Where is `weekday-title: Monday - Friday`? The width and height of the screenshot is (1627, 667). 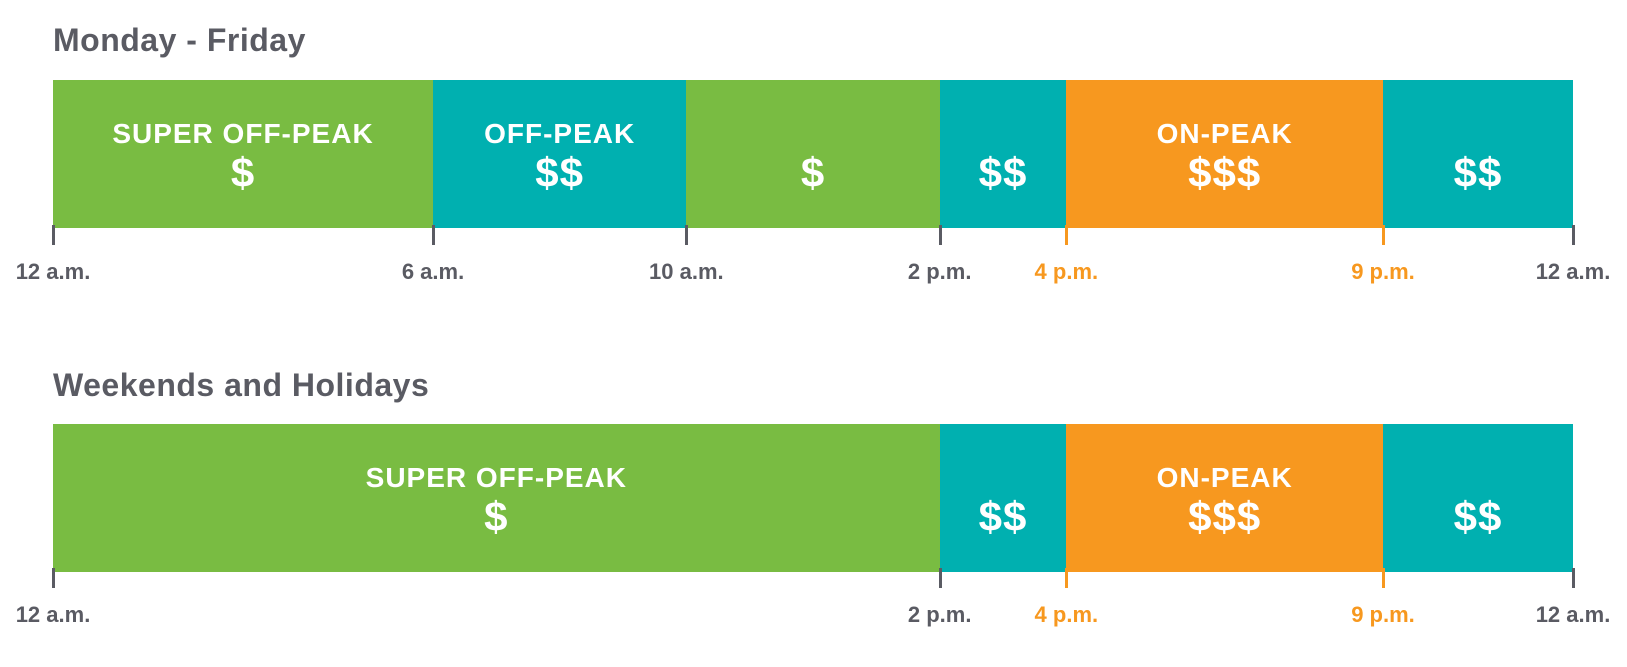 weekday-title: Monday - Friday is located at coordinates (179, 40).